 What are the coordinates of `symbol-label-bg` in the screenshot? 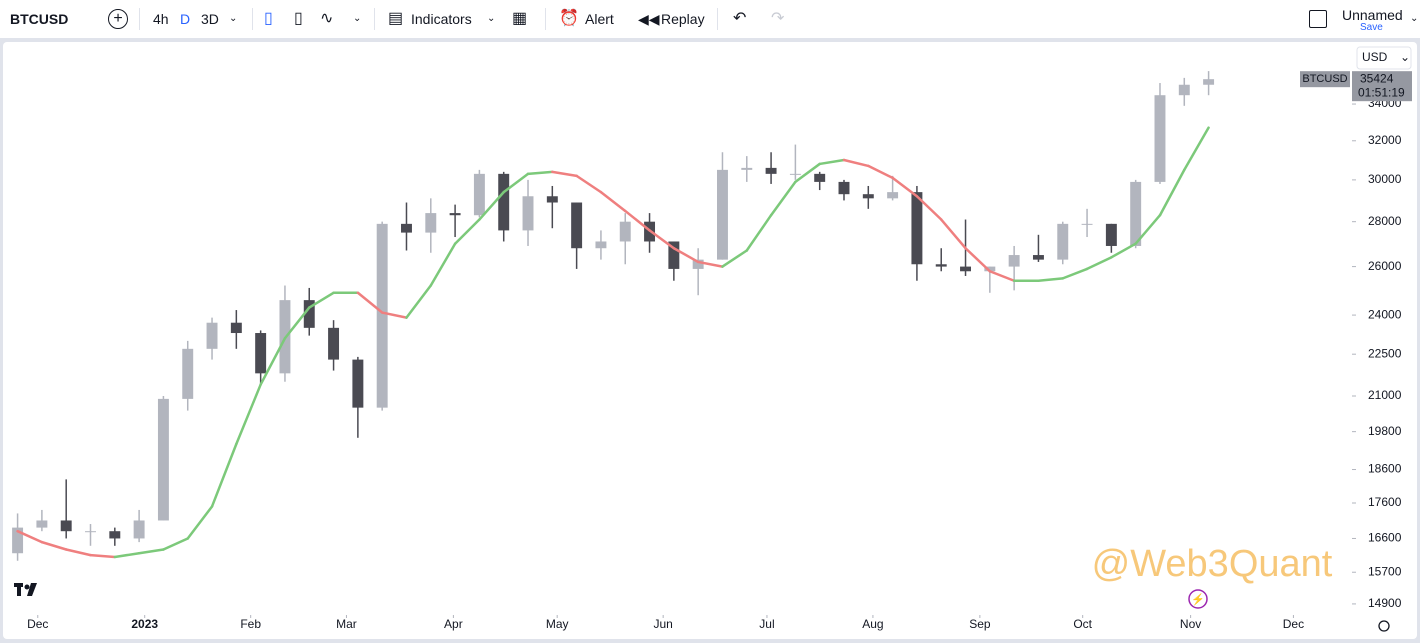 It's located at (1325, 79).